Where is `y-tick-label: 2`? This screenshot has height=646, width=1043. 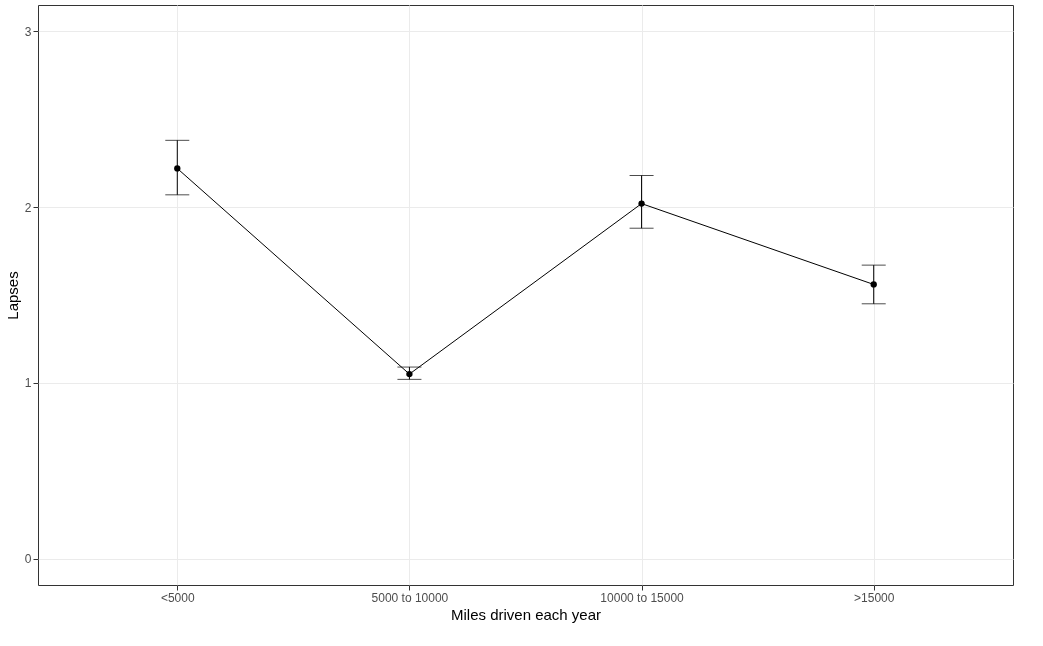 y-tick-label: 2 is located at coordinates (28, 207).